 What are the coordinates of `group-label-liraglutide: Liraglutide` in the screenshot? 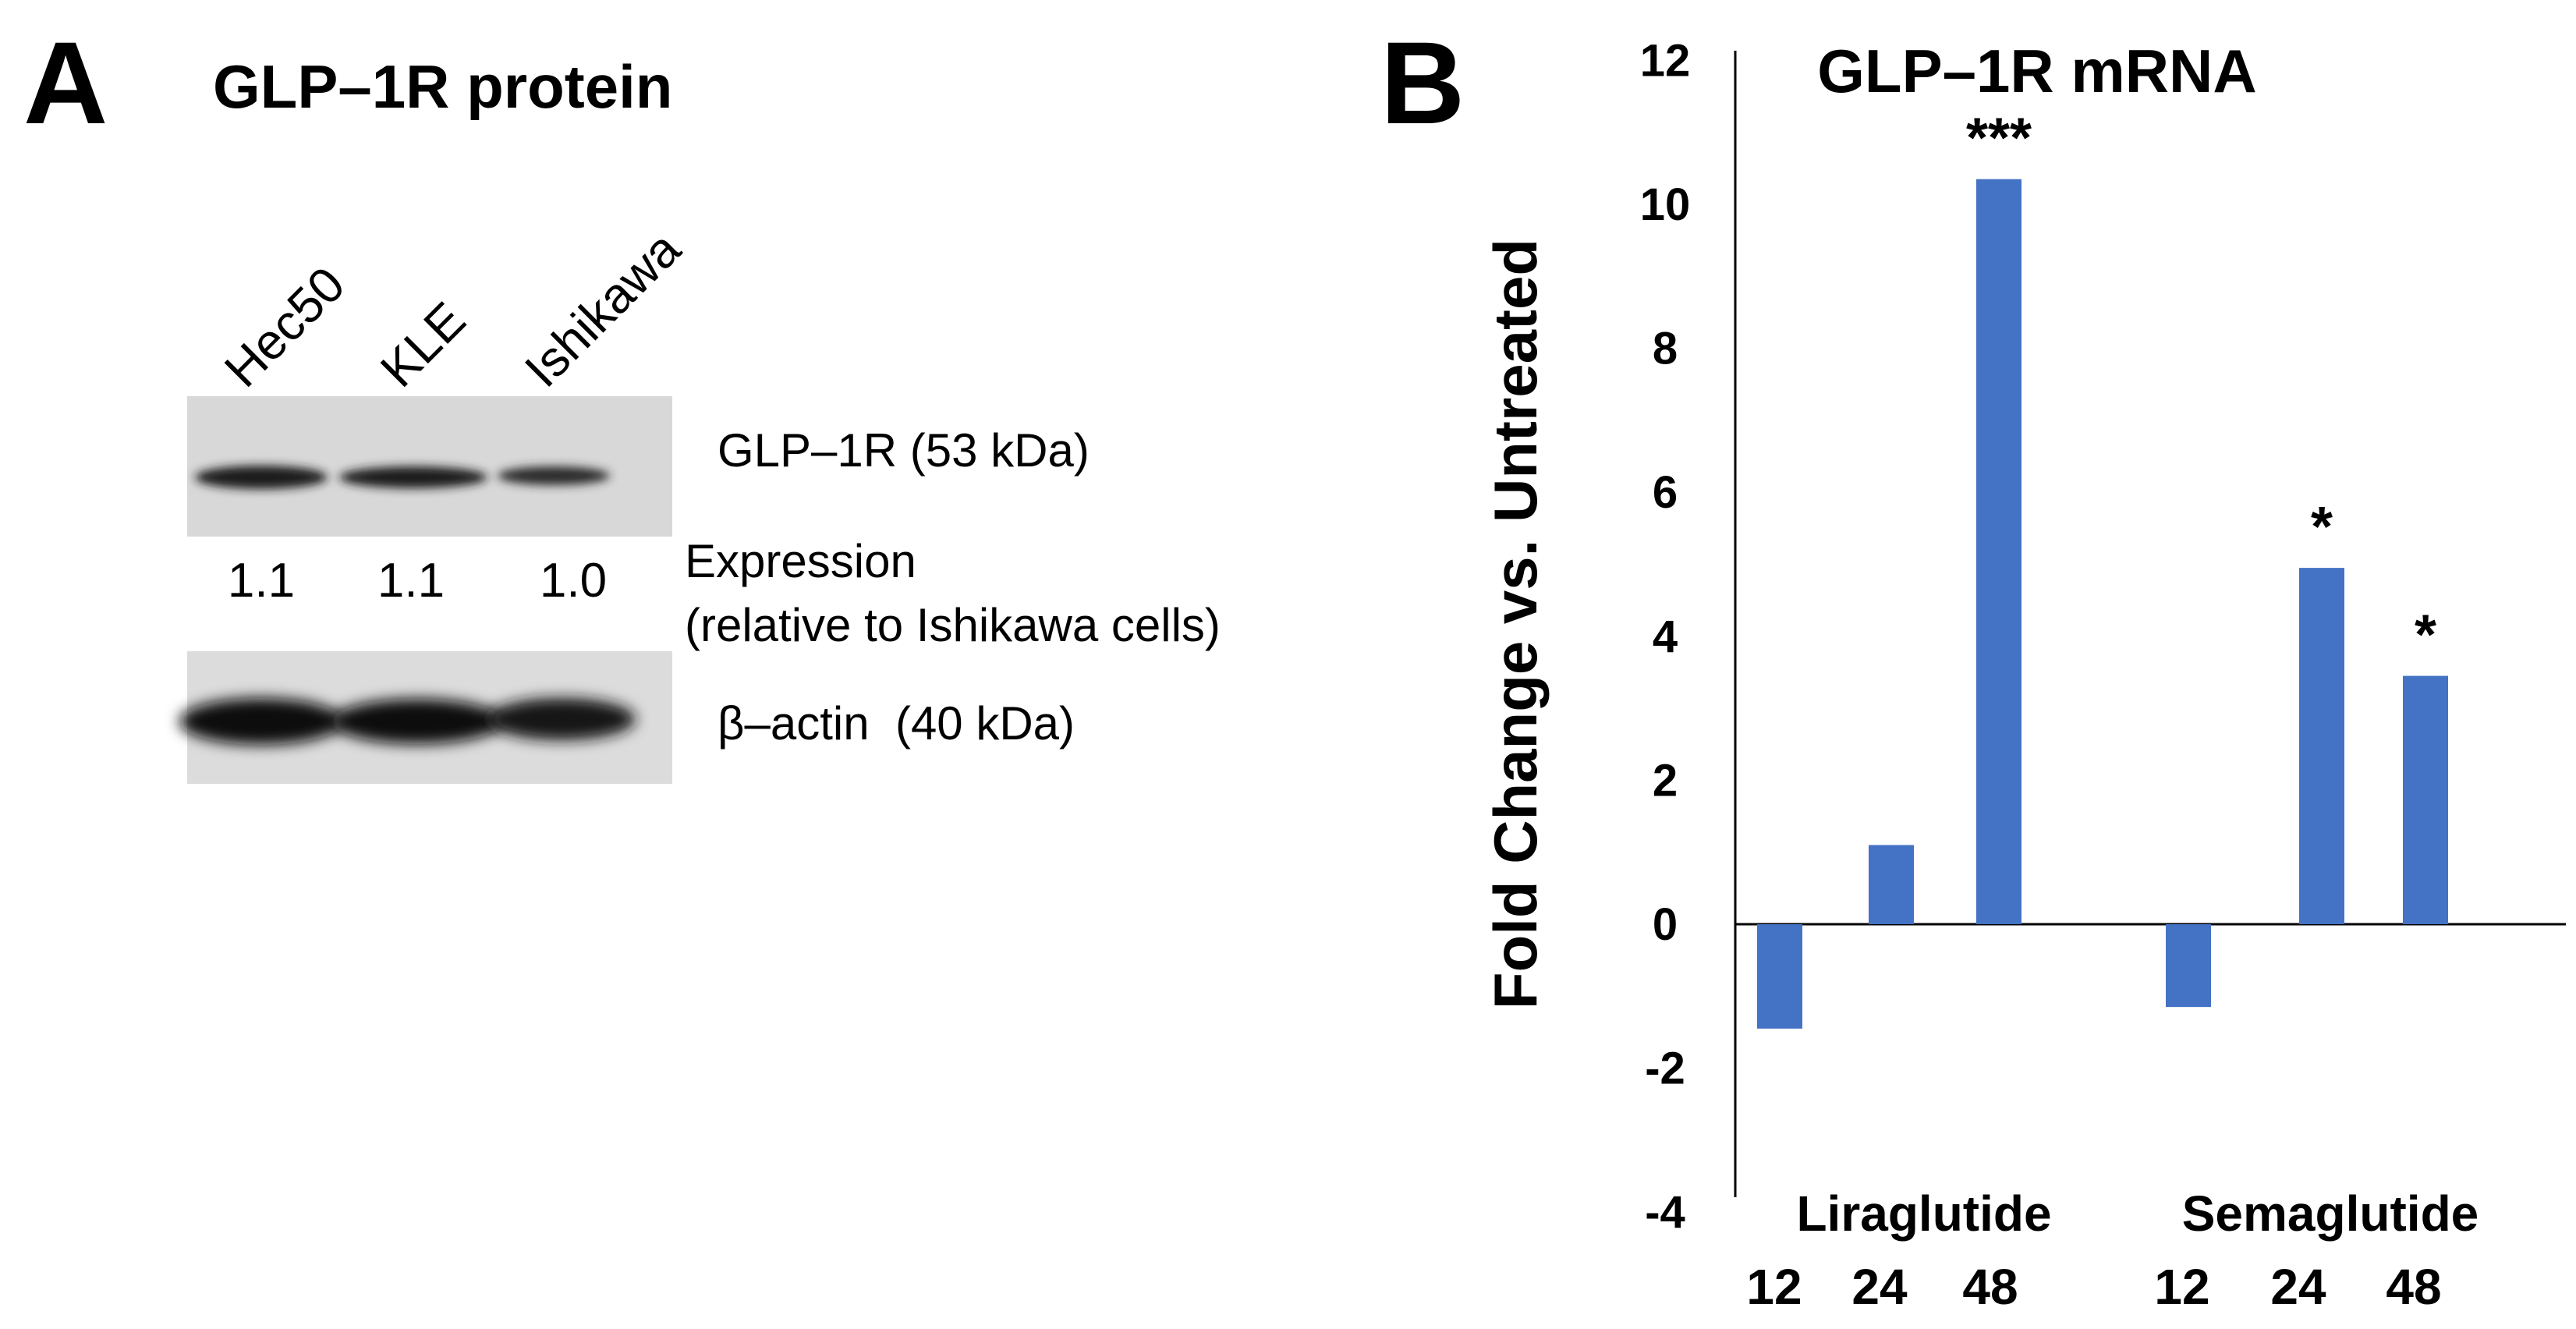 It's located at (1923, 1213).